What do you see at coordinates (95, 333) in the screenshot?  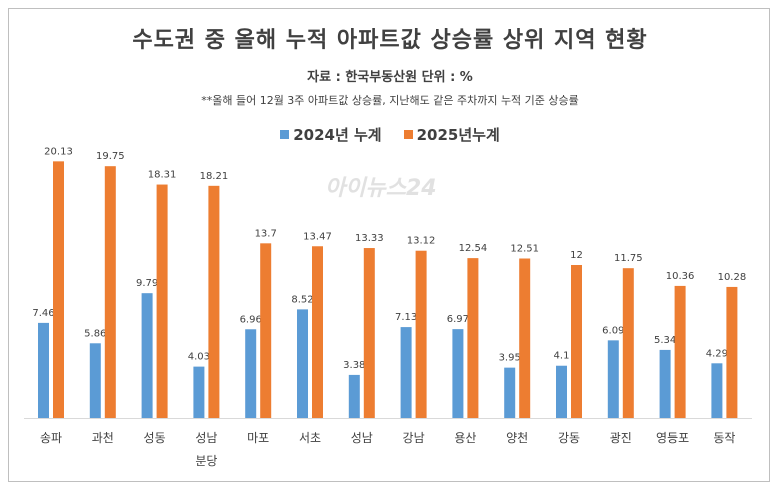 I see `data-label: 5.86` at bounding box center [95, 333].